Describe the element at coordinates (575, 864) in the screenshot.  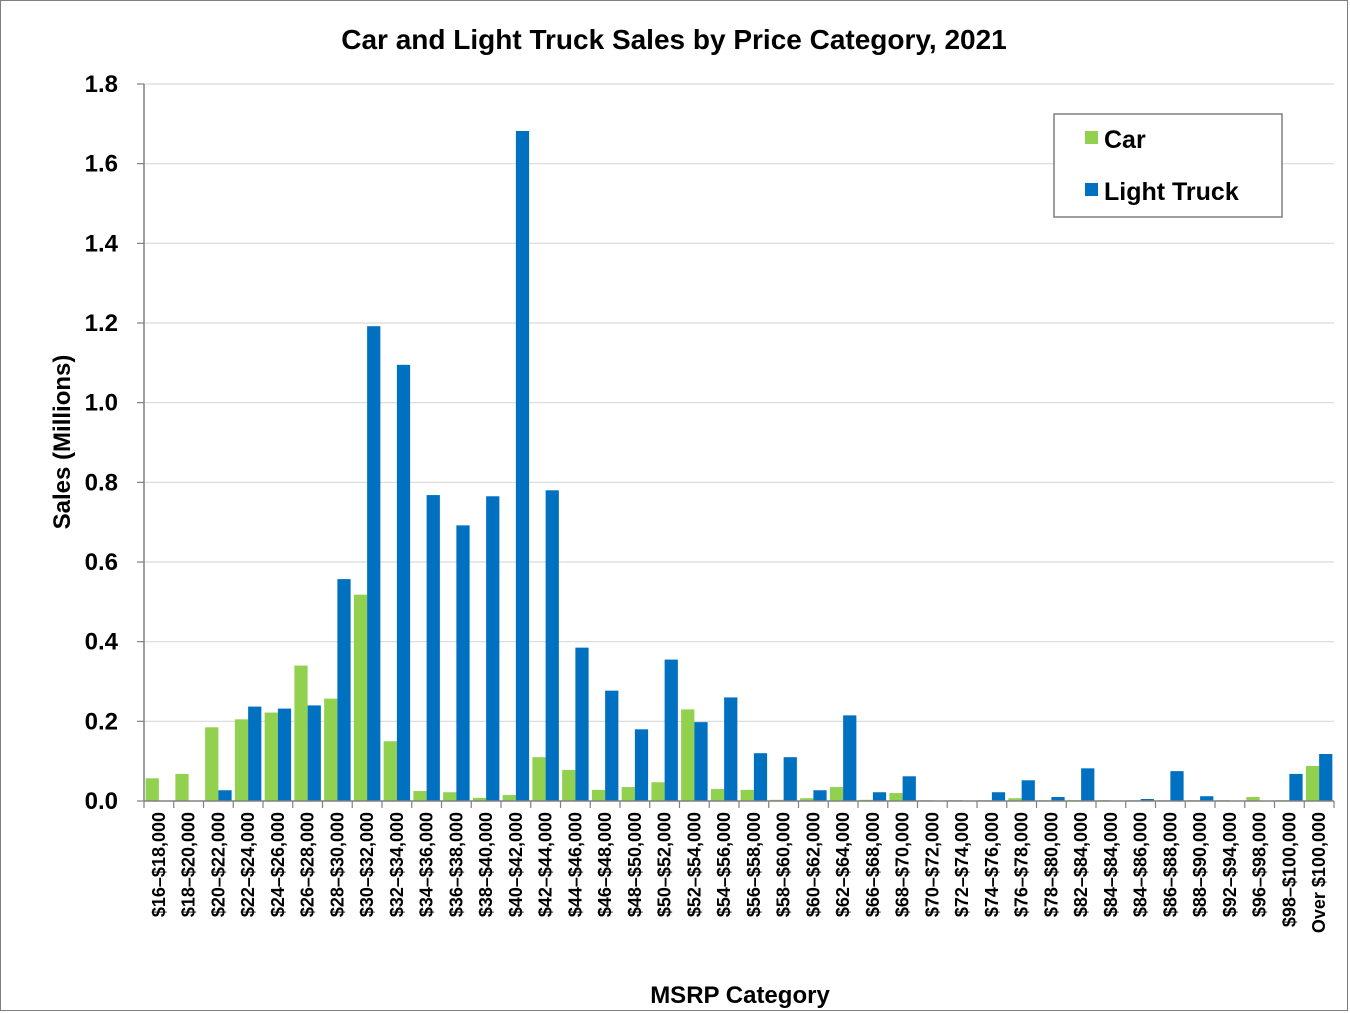
I see `x-tick-label: $44–$46,000` at that location.